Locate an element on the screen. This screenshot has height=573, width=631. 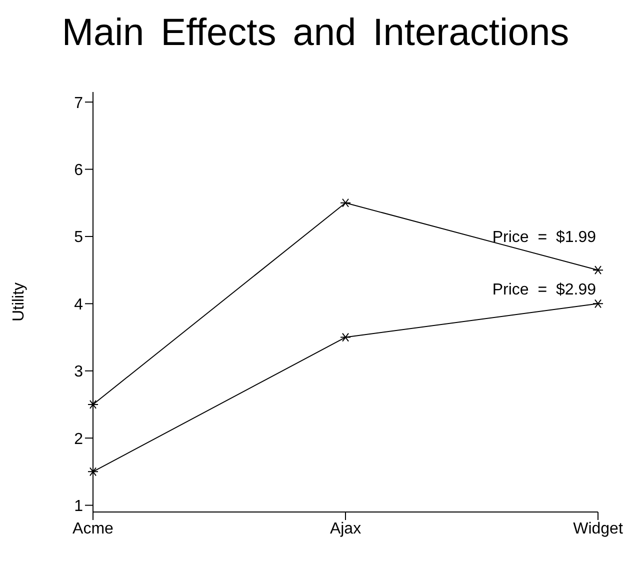
x-tick-label: Acme is located at coordinates (93, 529).